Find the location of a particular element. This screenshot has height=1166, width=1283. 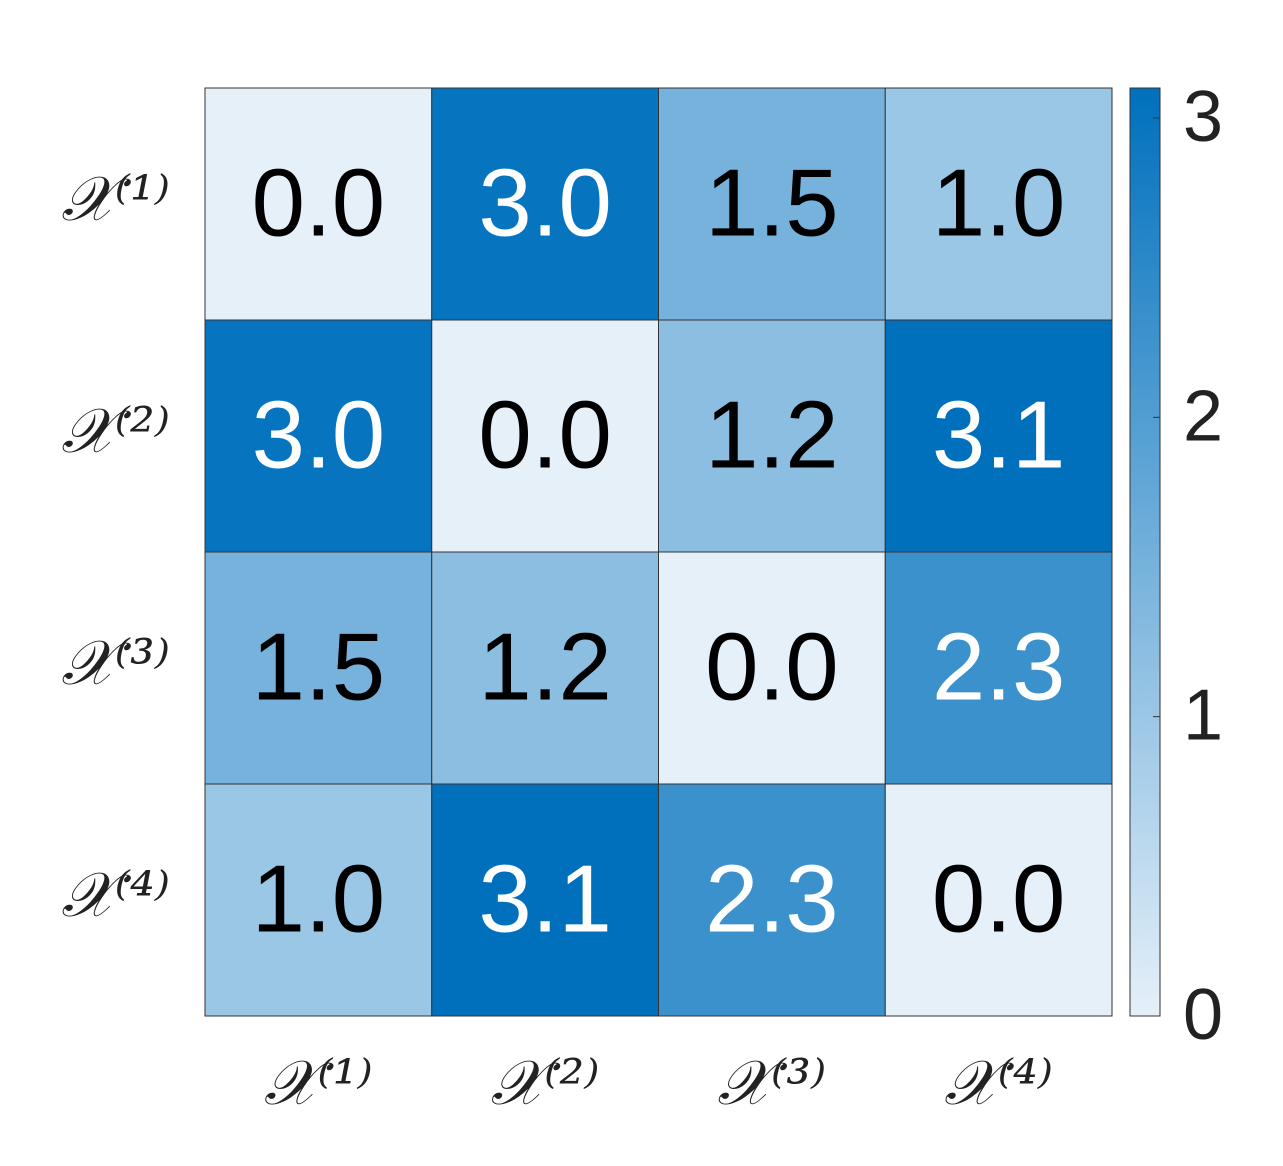

colorbar-tick-label: 3 is located at coordinates (1203, 117).